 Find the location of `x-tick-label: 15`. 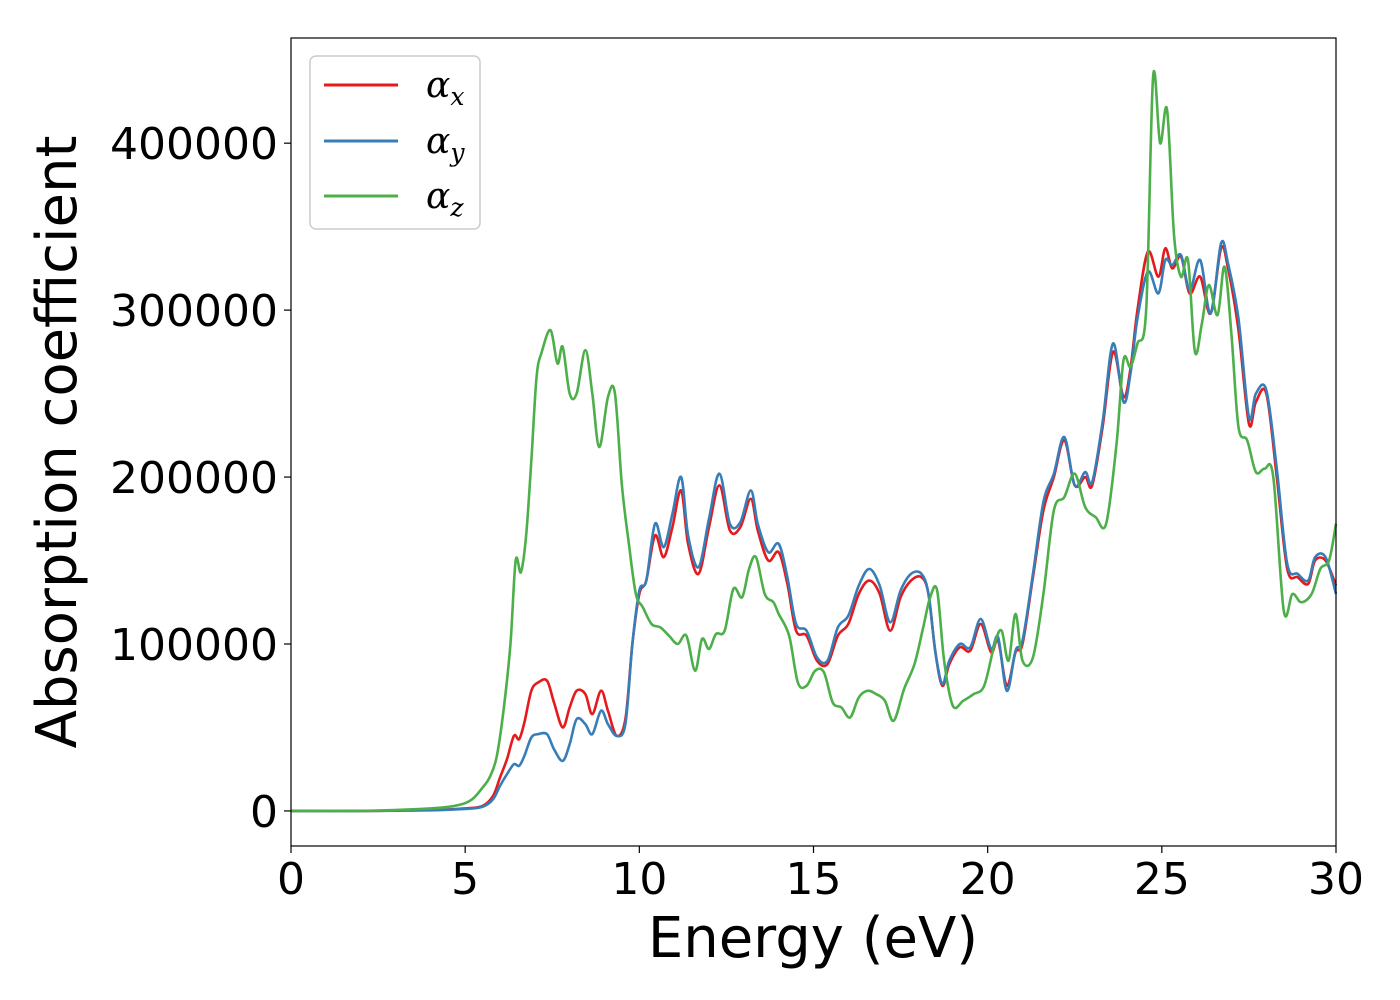

x-tick-label: 15 is located at coordinates (814, 879).